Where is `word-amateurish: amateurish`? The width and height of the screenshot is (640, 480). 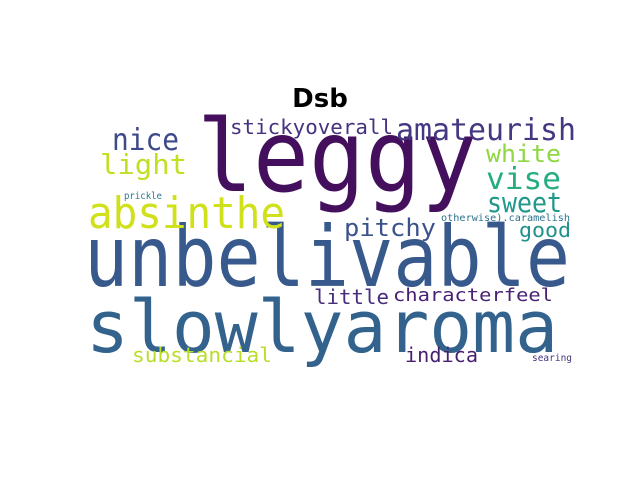
word-amateurish: amateurish is located at coordinates (486, 130).